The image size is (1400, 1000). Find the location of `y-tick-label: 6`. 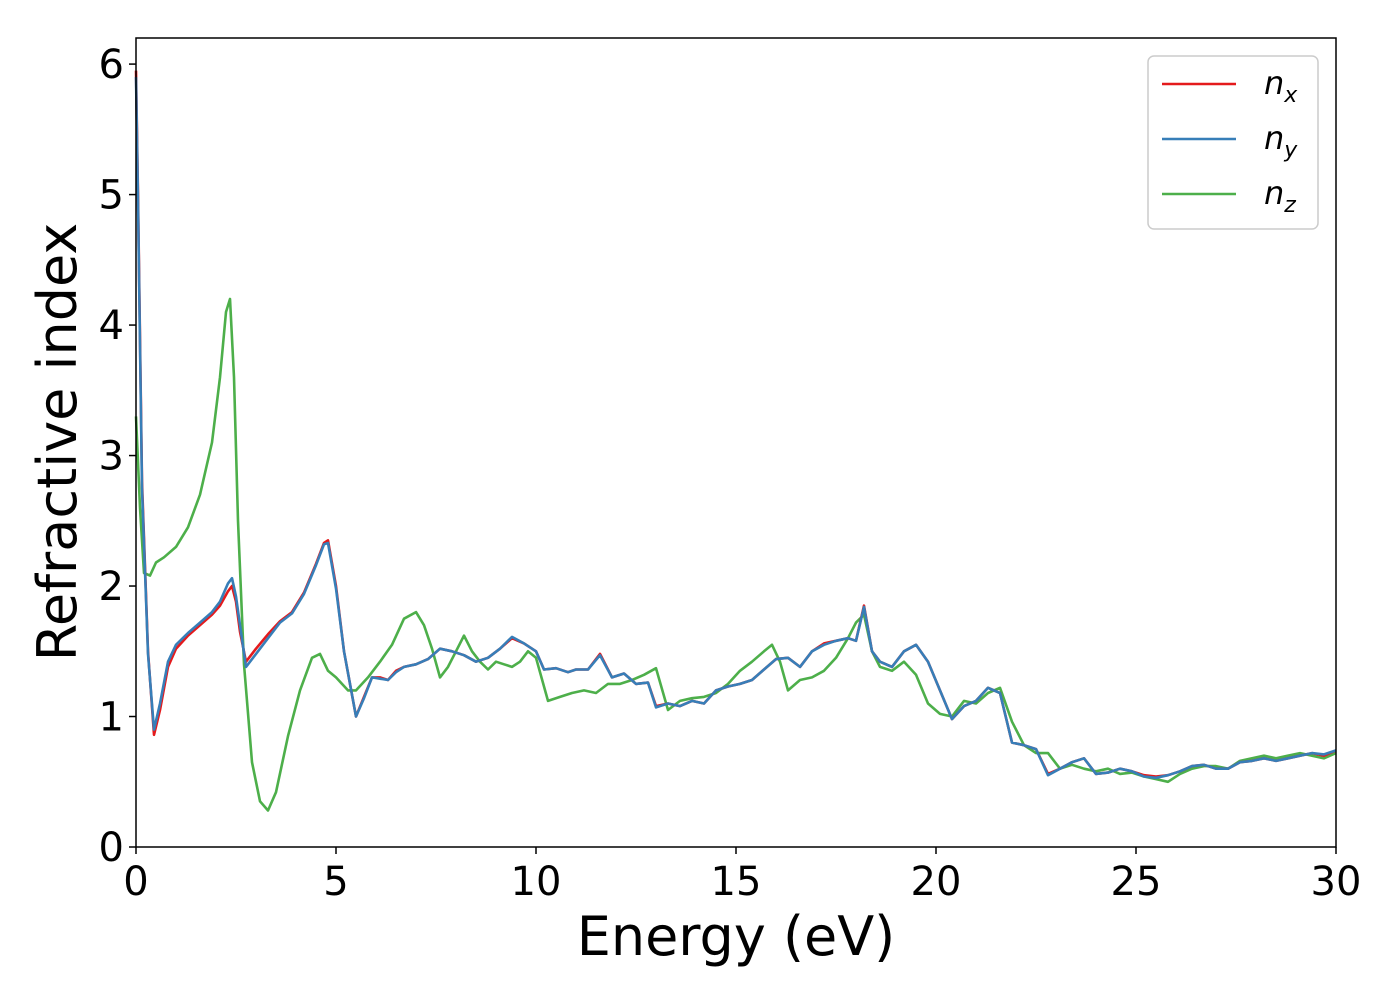

y-tick-label: 6 is located at coordinates (111, 65).